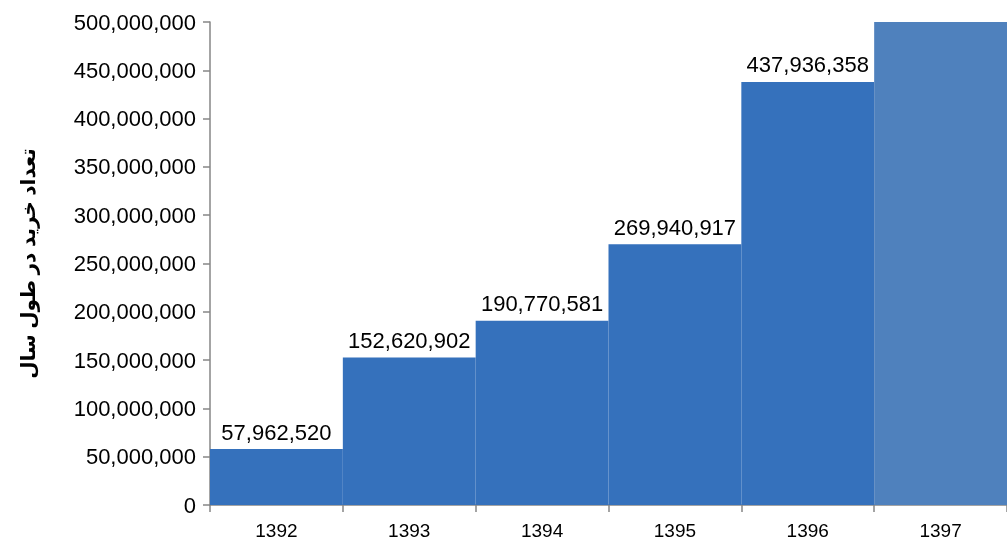 This screenshot has height=546, width=1007. What do you see at coordinates (28, 263) in the screenshot?
I see `y-axis-title: تعداد خرید در طول سال` at bounding box center [28, 263].